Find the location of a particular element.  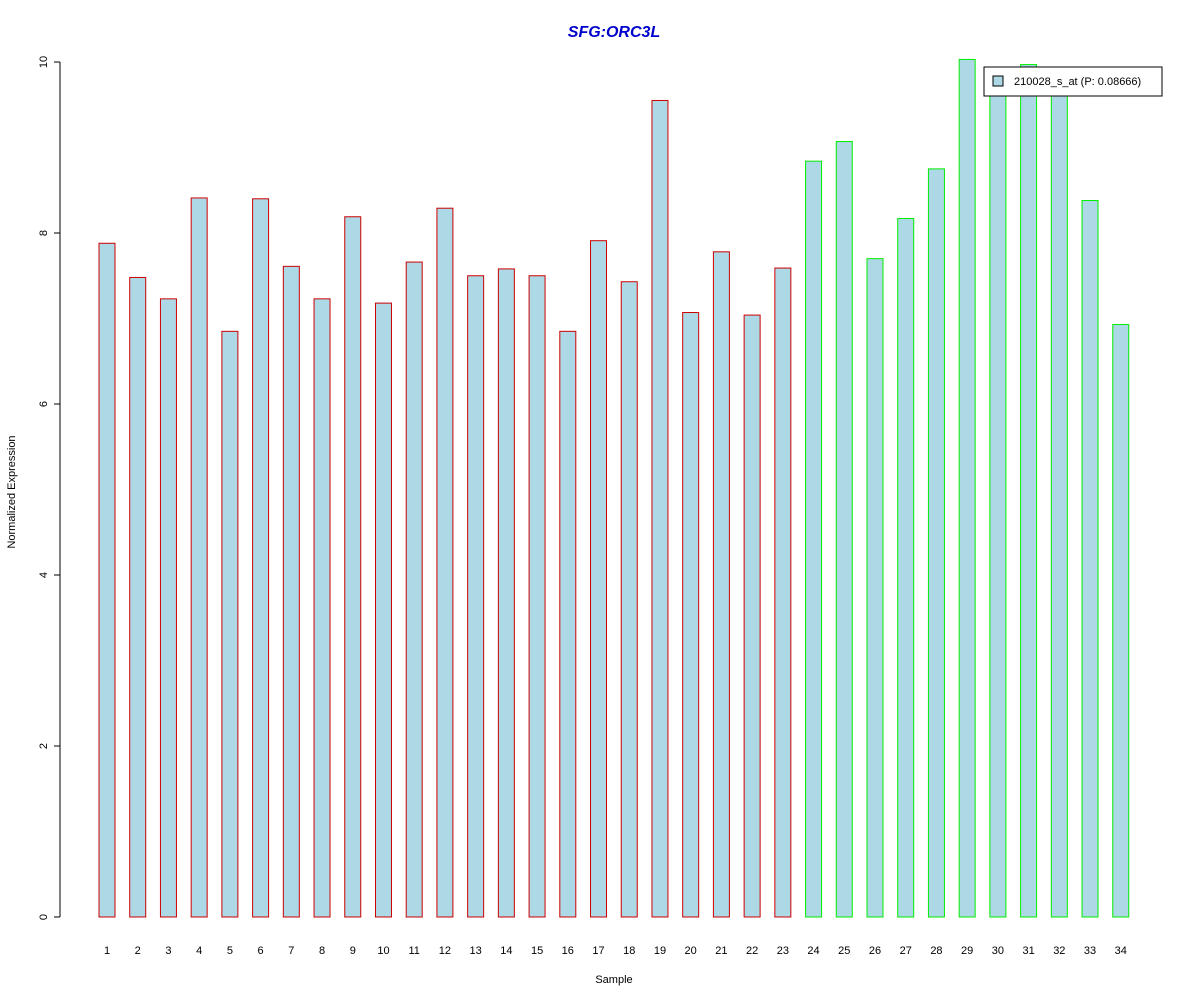

x-tick-label: 21 is located at coordinates (721, 951).